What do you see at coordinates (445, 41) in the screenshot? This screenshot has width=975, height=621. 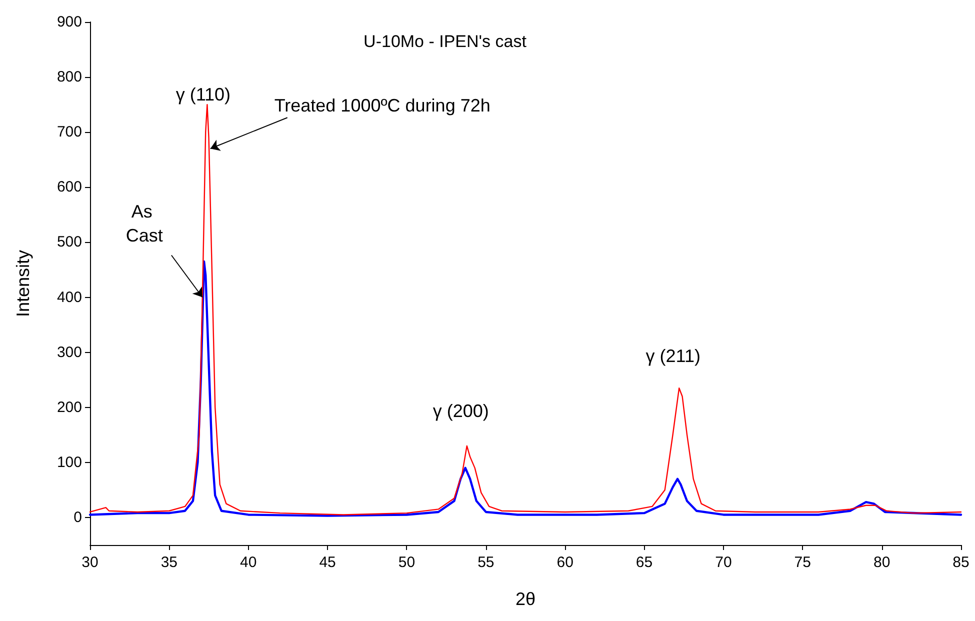 I see `text: U-10Mo - IPEN's cast` at bounding box center [445, 41].